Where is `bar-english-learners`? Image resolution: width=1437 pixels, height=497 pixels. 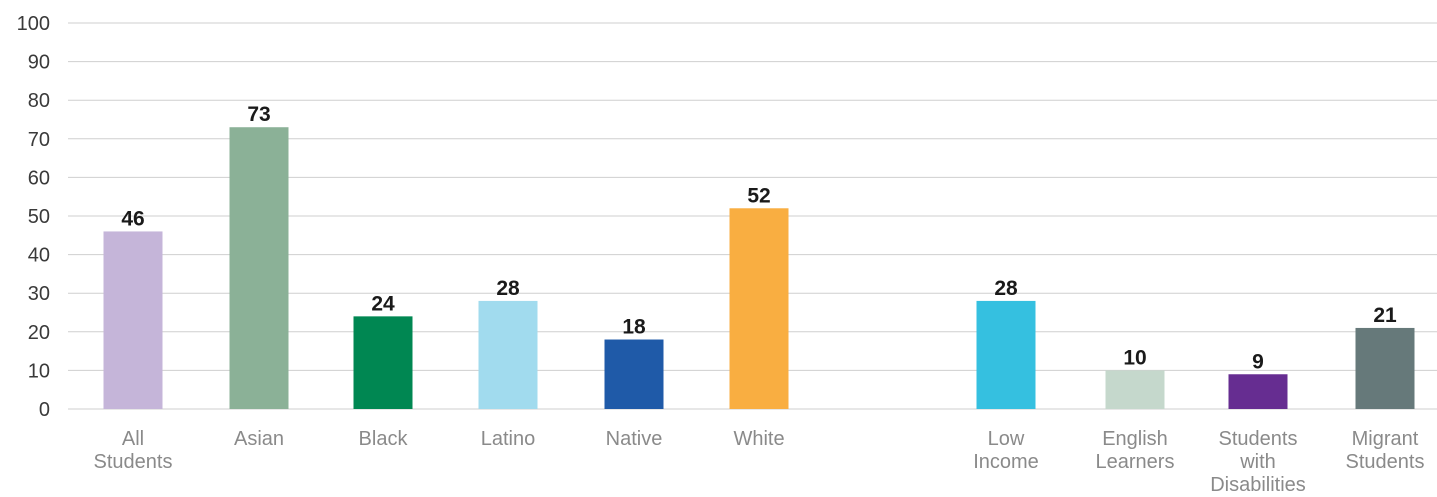
bar-english-learners is located at coordinates (1135, 389).